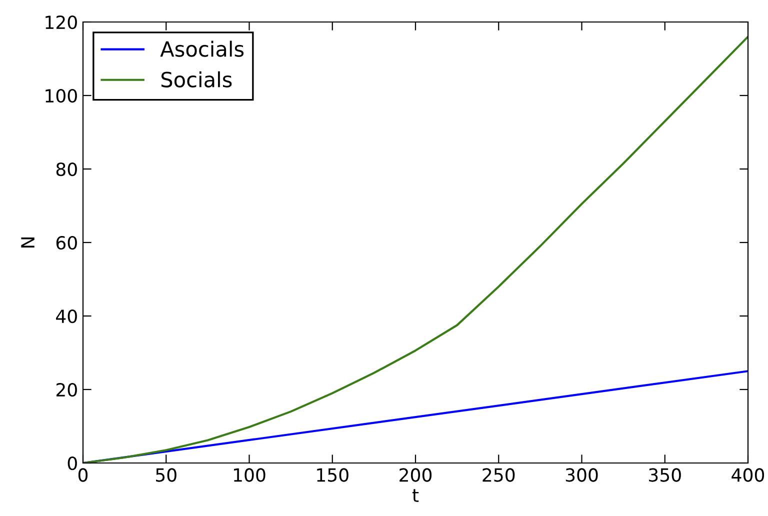  I want to click on x-axis-title: t, so click(415, 495).